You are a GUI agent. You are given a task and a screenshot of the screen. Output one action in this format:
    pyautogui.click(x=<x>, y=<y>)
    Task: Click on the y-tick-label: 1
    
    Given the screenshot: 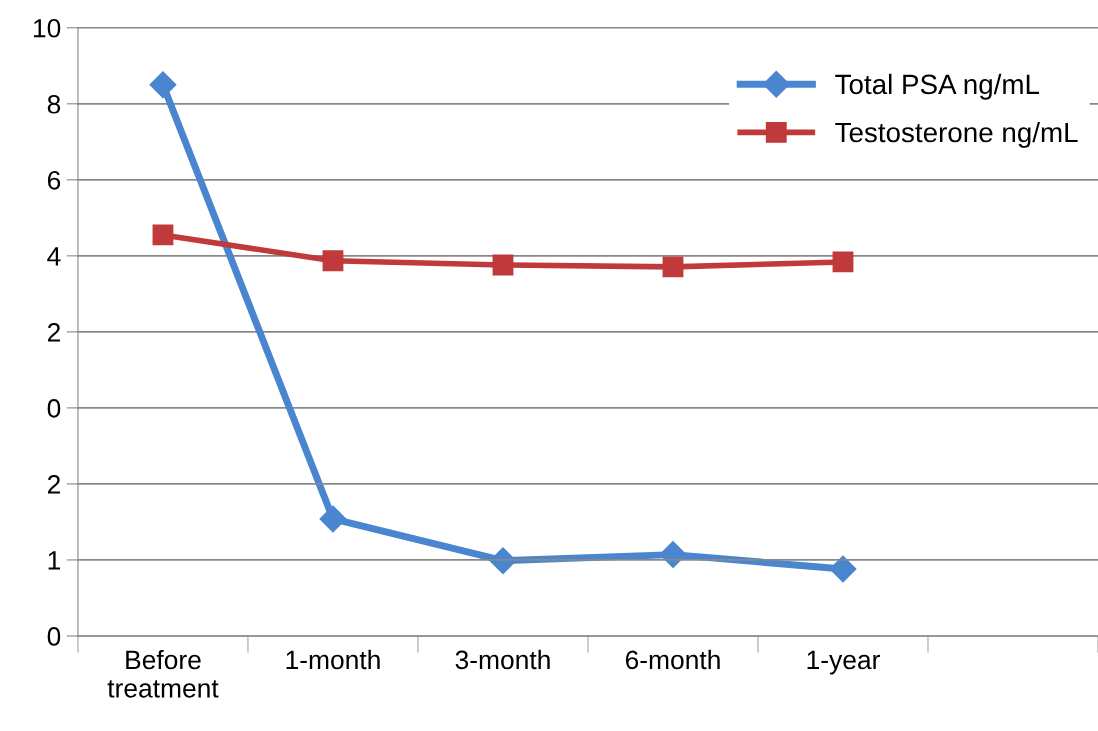 What is the action you would take?
    pyautogui.click(x=54, y=560)
    